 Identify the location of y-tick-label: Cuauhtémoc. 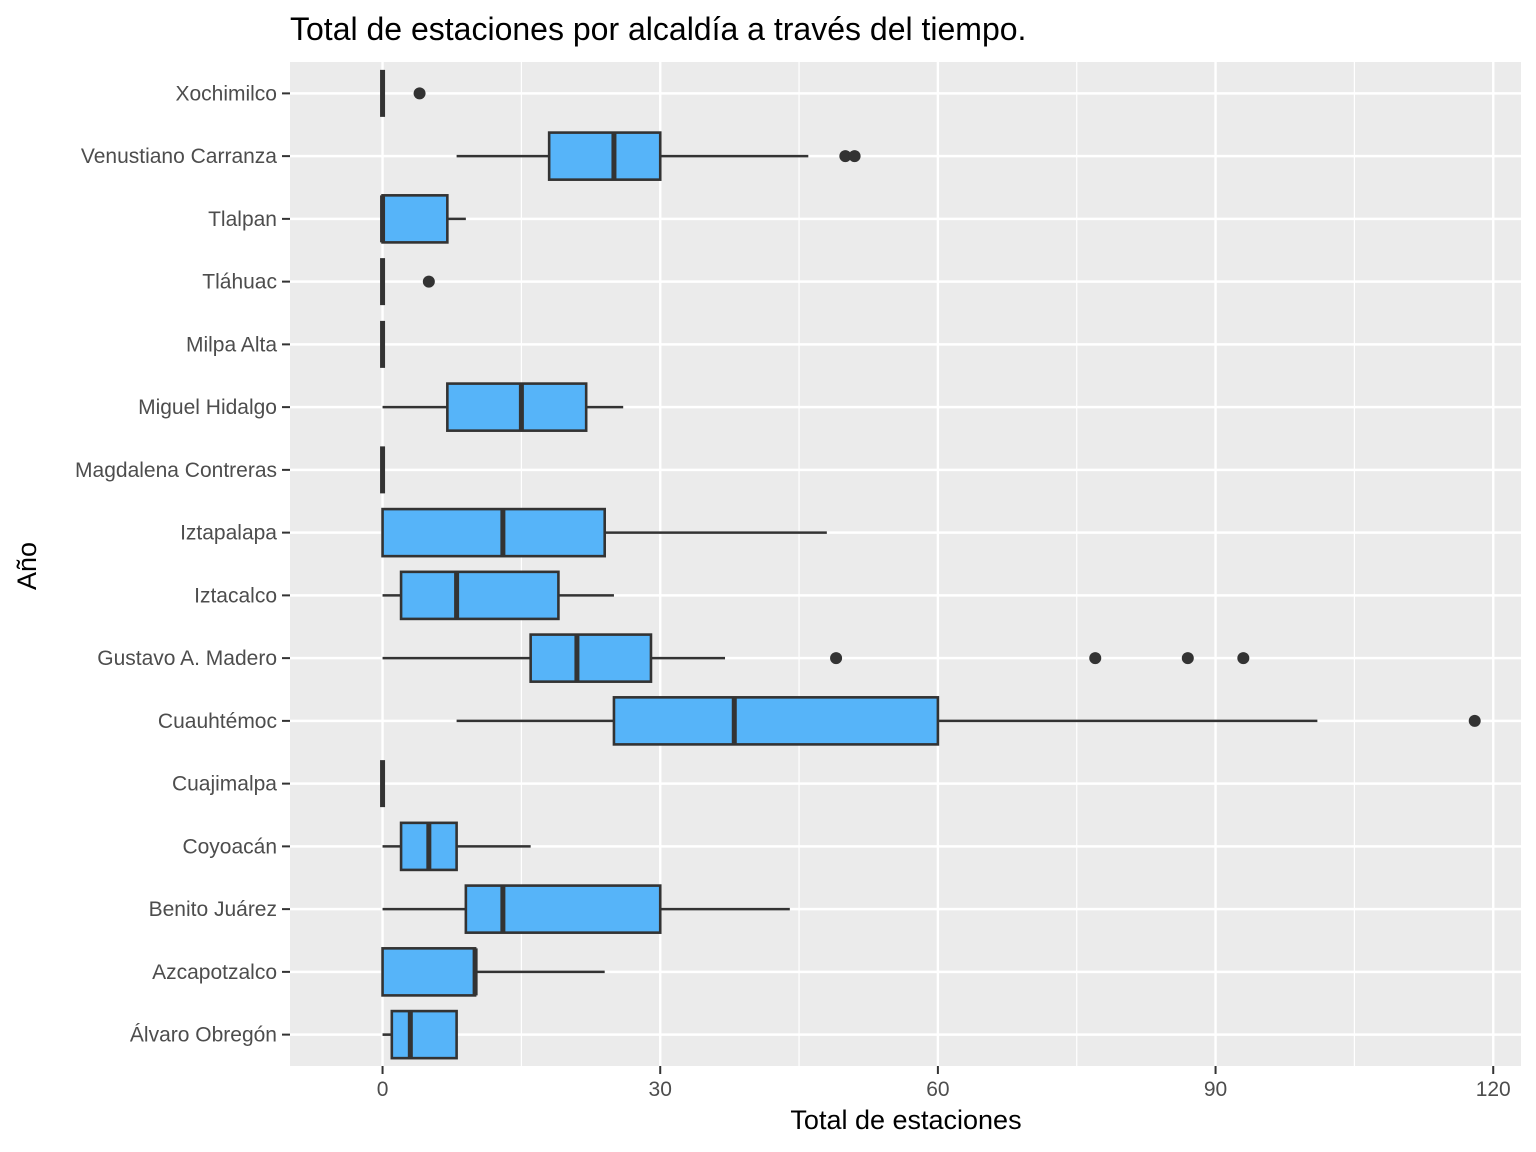
(217, 721).